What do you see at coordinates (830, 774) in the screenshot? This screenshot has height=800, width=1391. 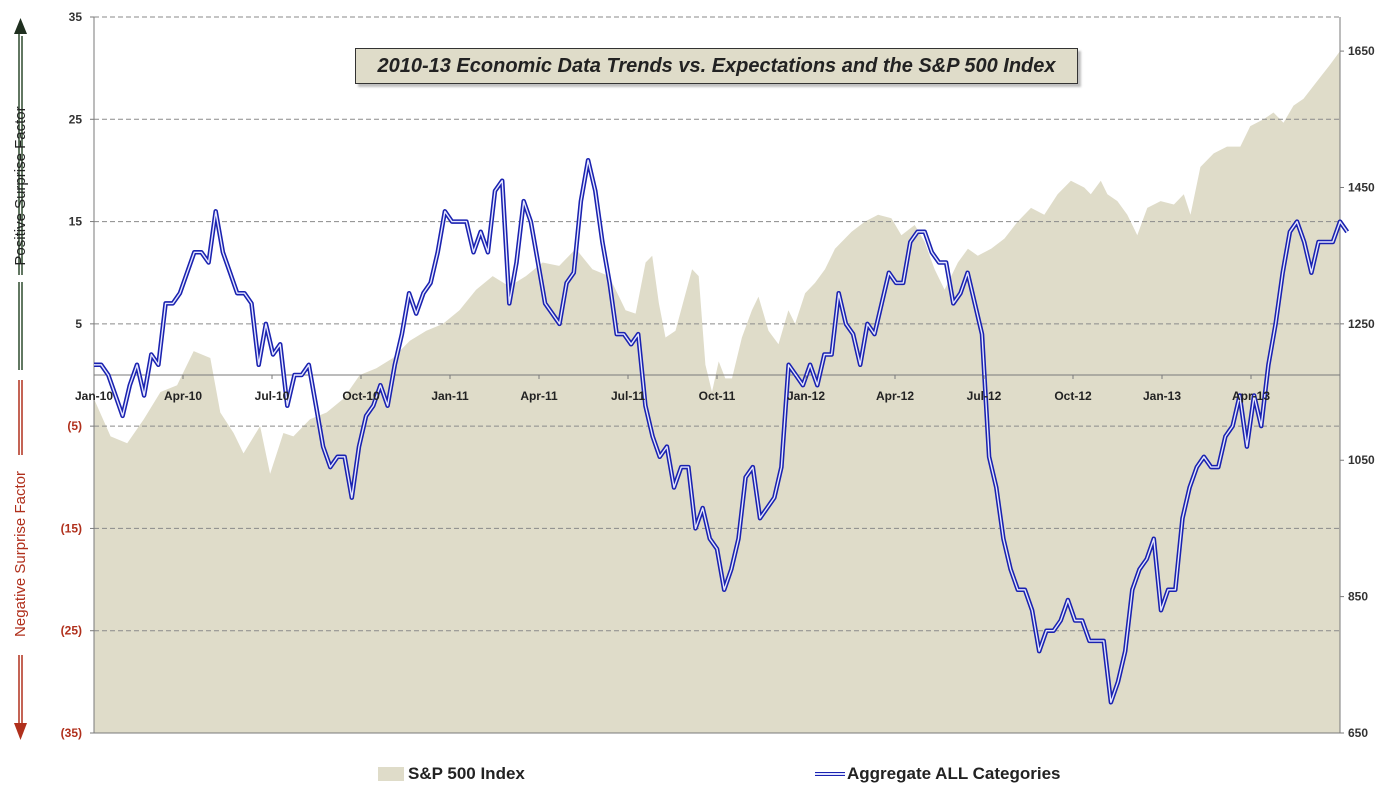 I see `legend-swatch-line` at bounding box center [830, 774].